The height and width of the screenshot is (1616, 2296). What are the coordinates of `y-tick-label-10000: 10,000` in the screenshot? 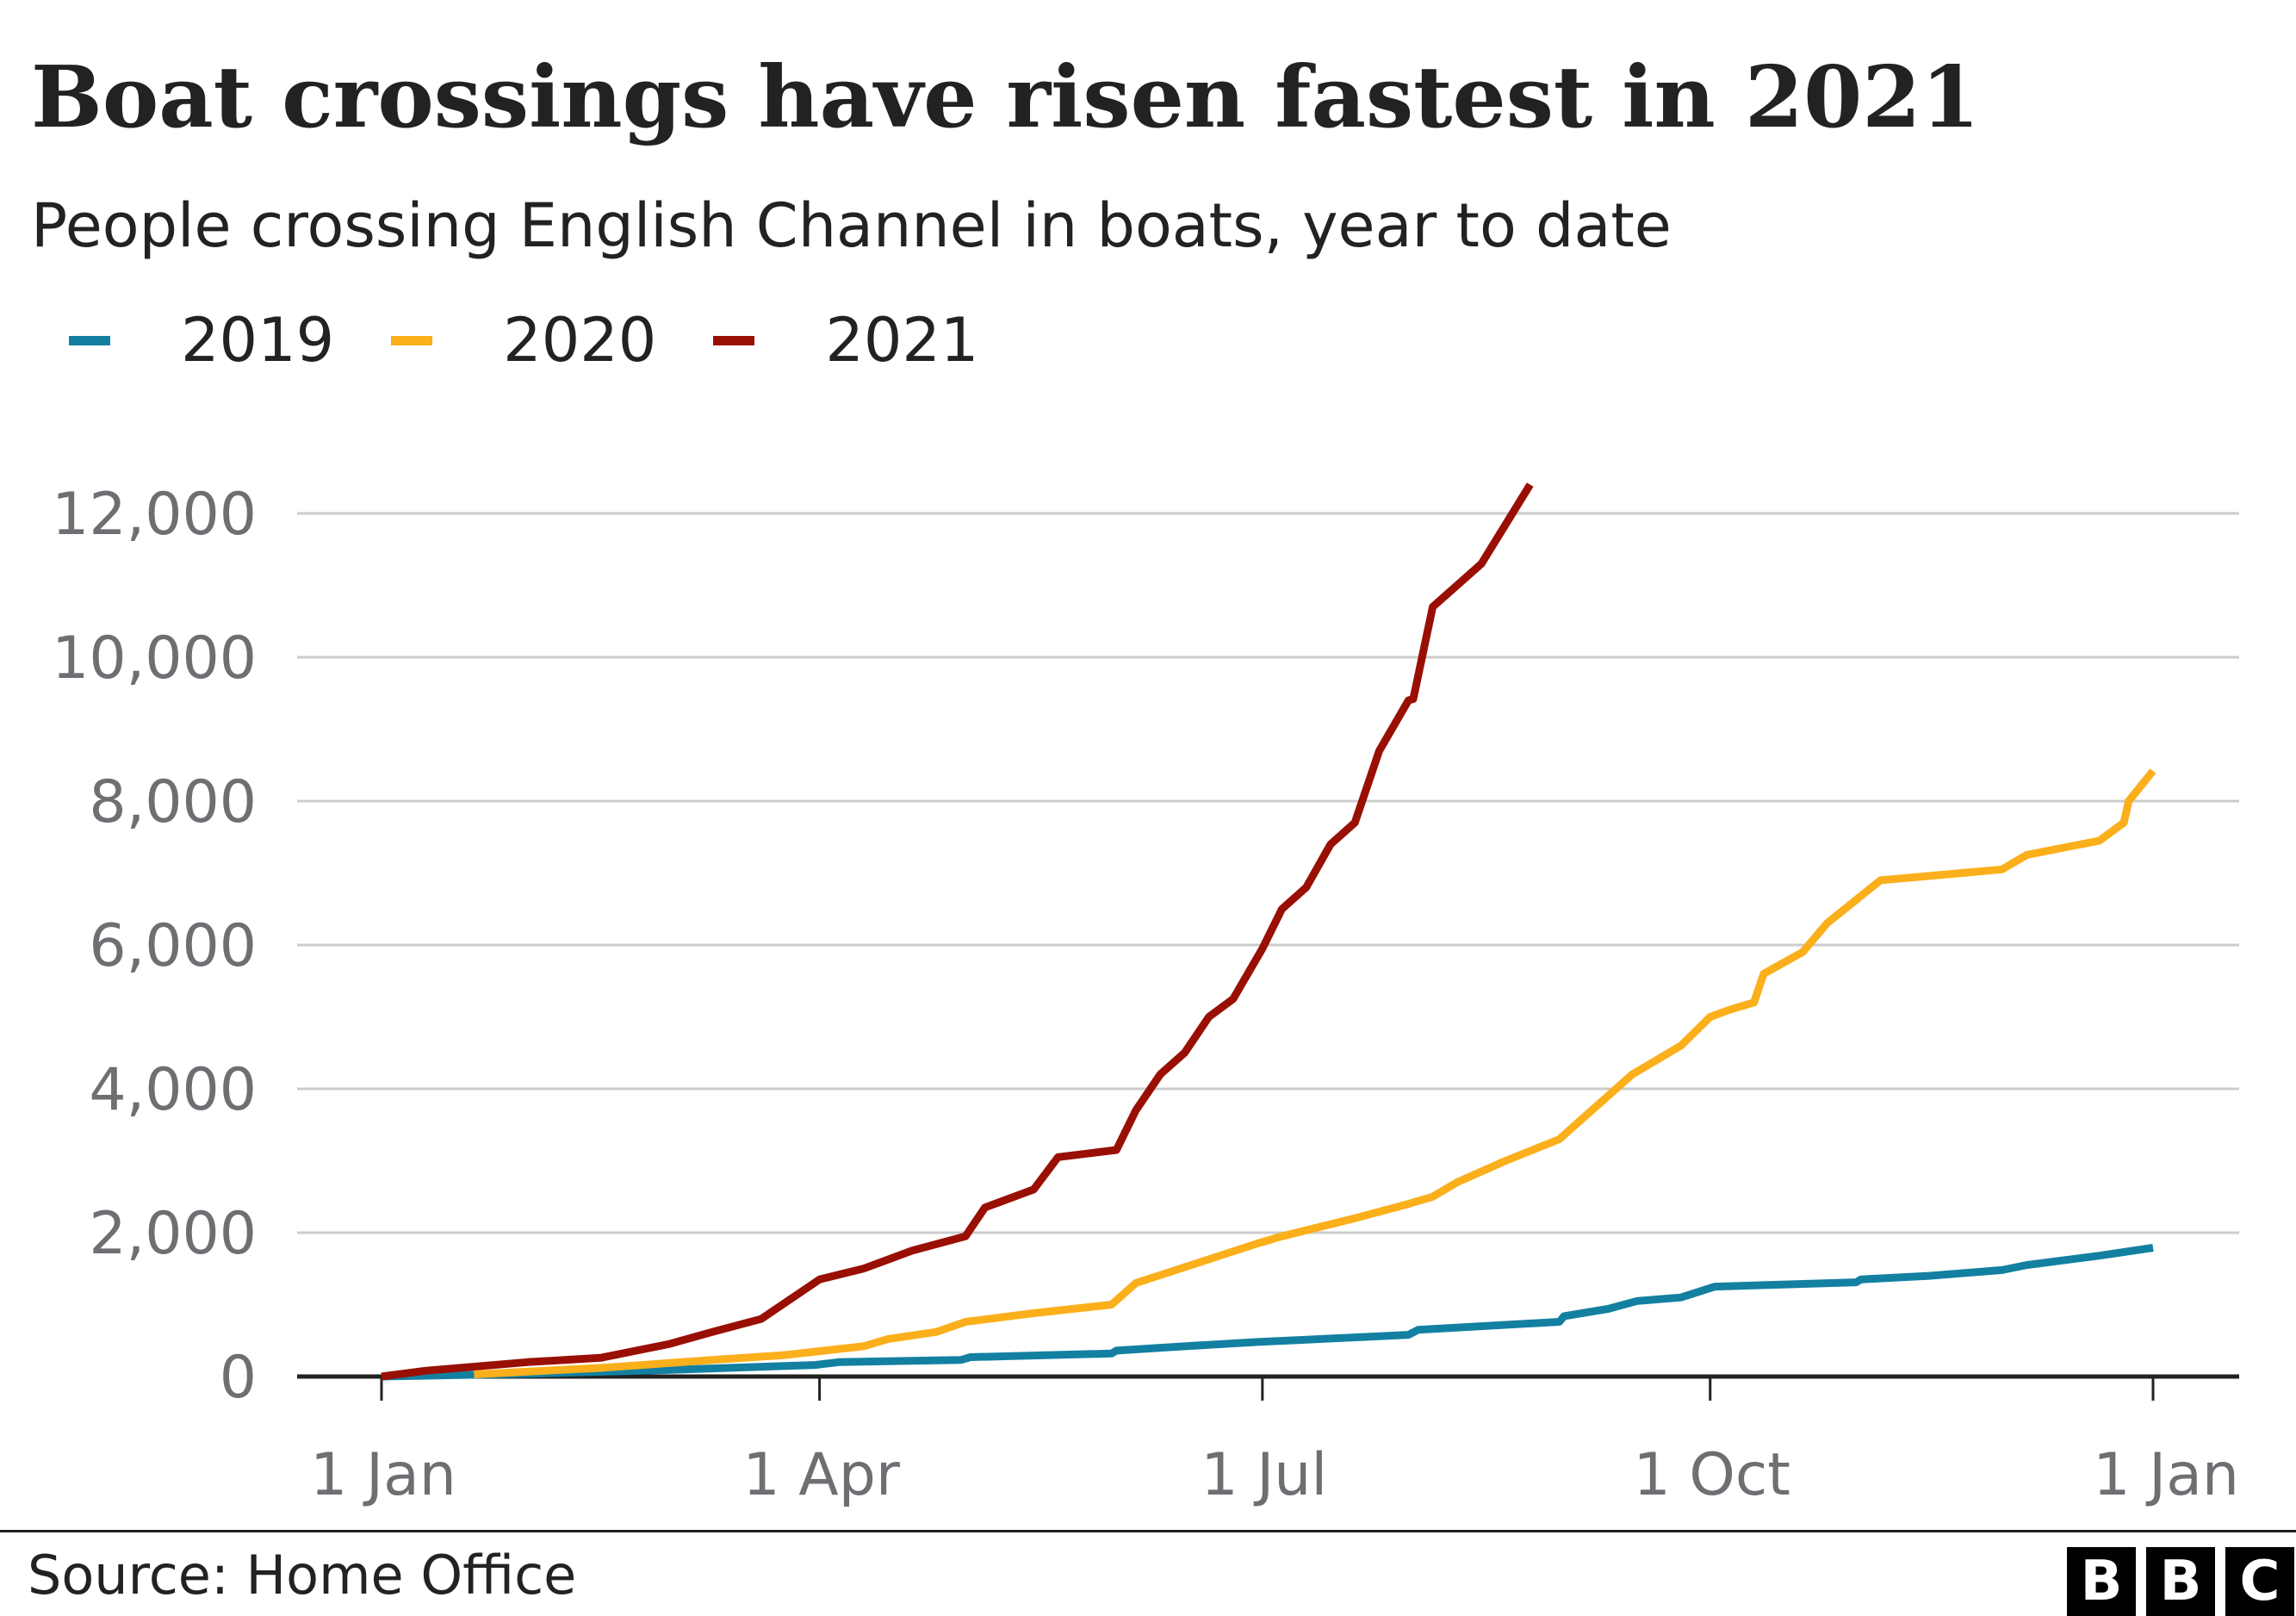 It's located at (154, 659).